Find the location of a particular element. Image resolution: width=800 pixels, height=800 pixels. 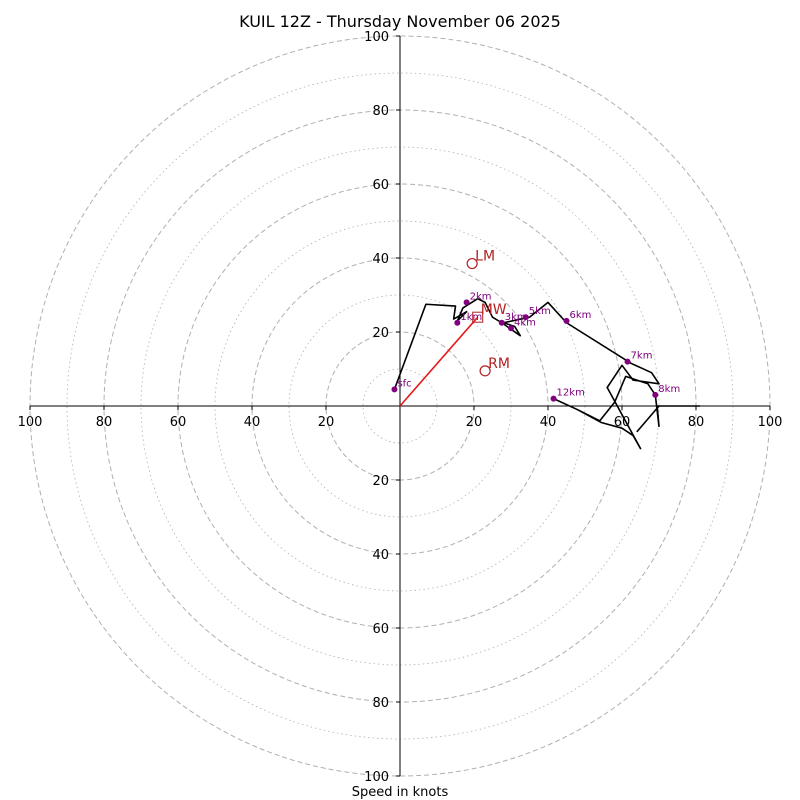

height-marker-label: 4km is located at coordinates (525, 322).